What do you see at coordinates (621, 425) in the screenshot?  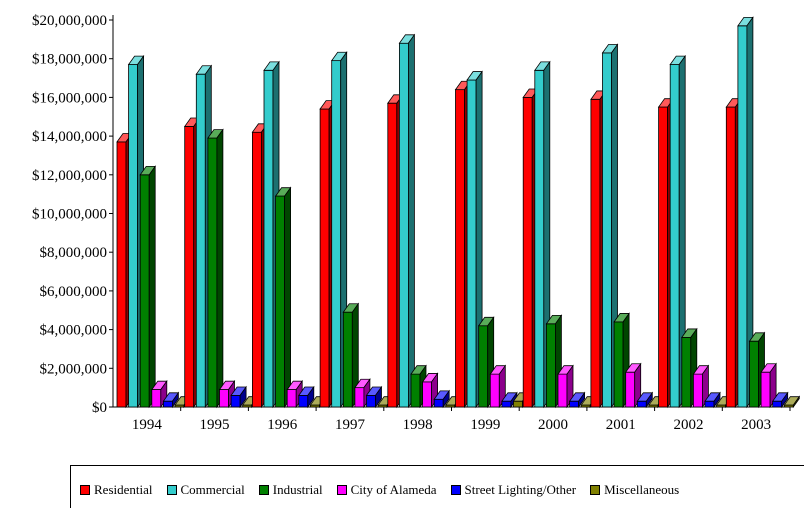 I see `x-tick-label: 2001` at bounding box center [621, 425].